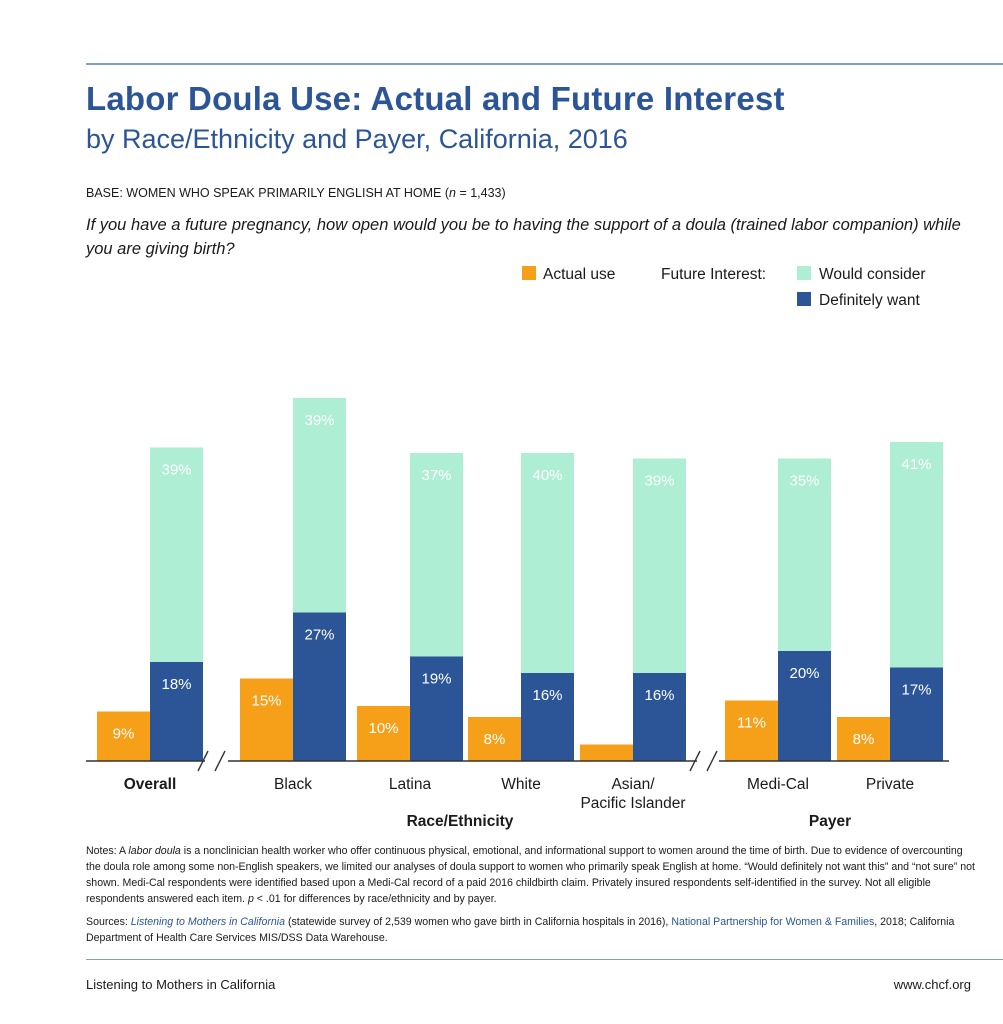 Image resolution: width=1003 pixels, height=1024 pixels. I want to click on label-actual-white: 8%, so click(495, 739).